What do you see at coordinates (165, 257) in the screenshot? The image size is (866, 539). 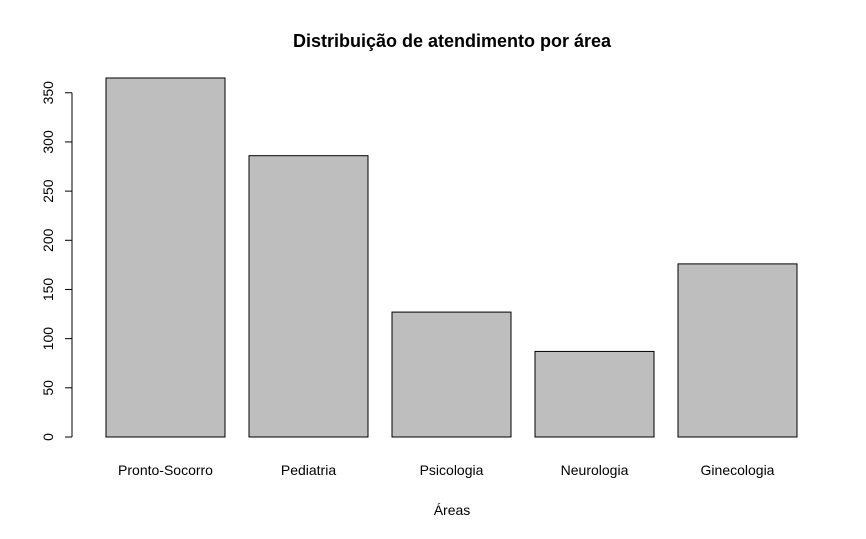 I see `bar-pronto-socorro` at bounding box center [165, 257].